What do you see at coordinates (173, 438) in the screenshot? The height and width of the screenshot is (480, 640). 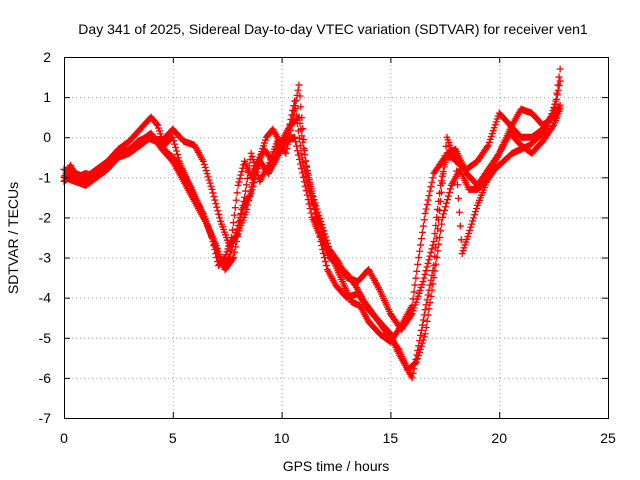 I see `x-tick-label: 5` at bounding box center [173, 438].